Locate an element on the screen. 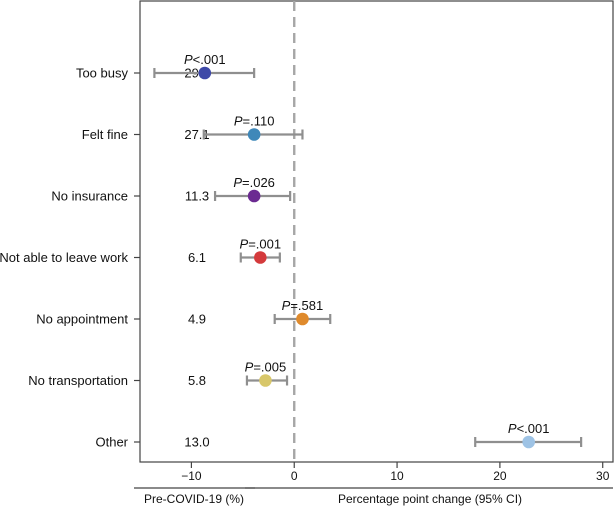 The height and width of the screenshot is (508, 616). p-value-label: P=.581 is located at coordinates (303, 305).